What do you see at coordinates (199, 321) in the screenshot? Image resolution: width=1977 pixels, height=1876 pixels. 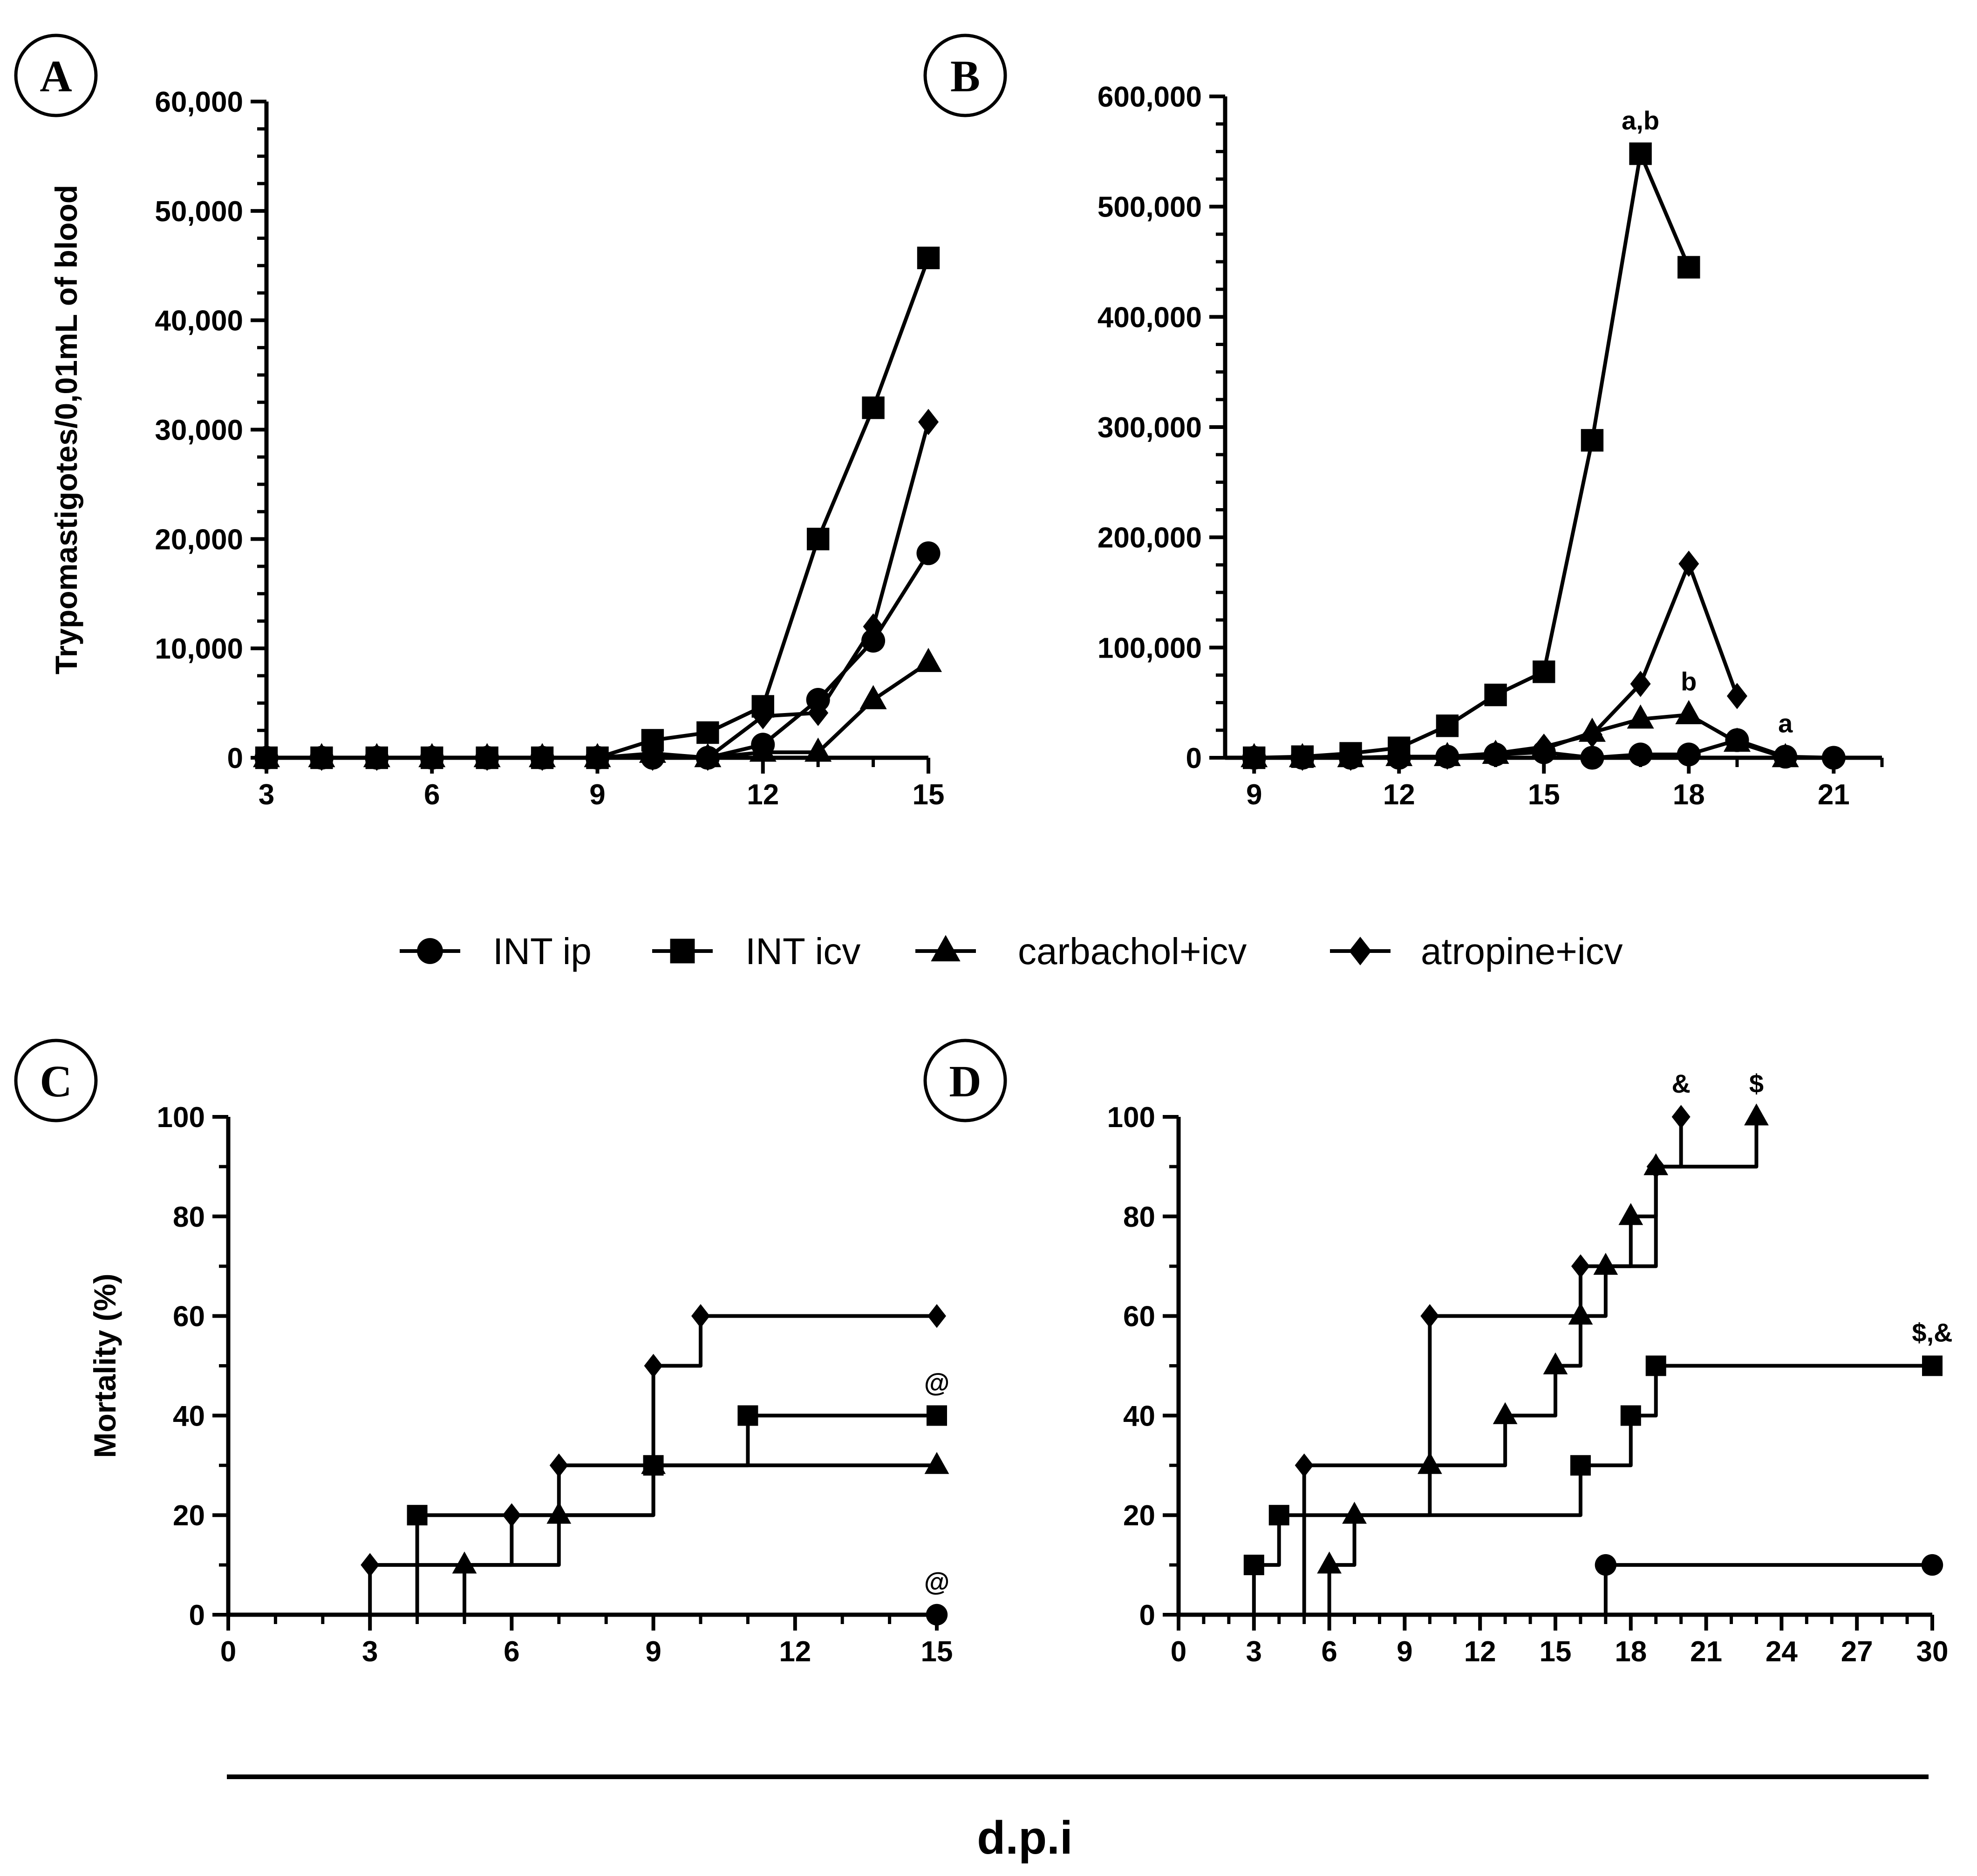 I see `y-tick-label: 40,000` at bounding box center [199, 321].